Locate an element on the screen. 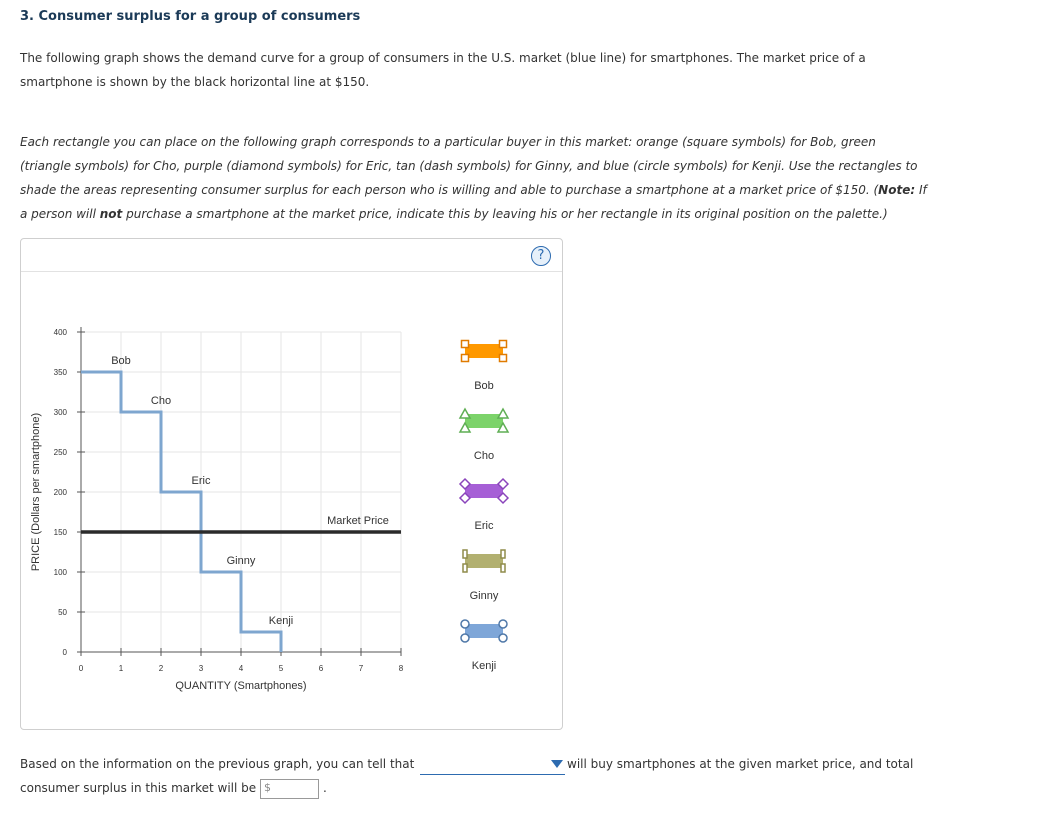 This screenshot has width=1040, height=822. buyers-dropdown is located at coordinates (492, 765).